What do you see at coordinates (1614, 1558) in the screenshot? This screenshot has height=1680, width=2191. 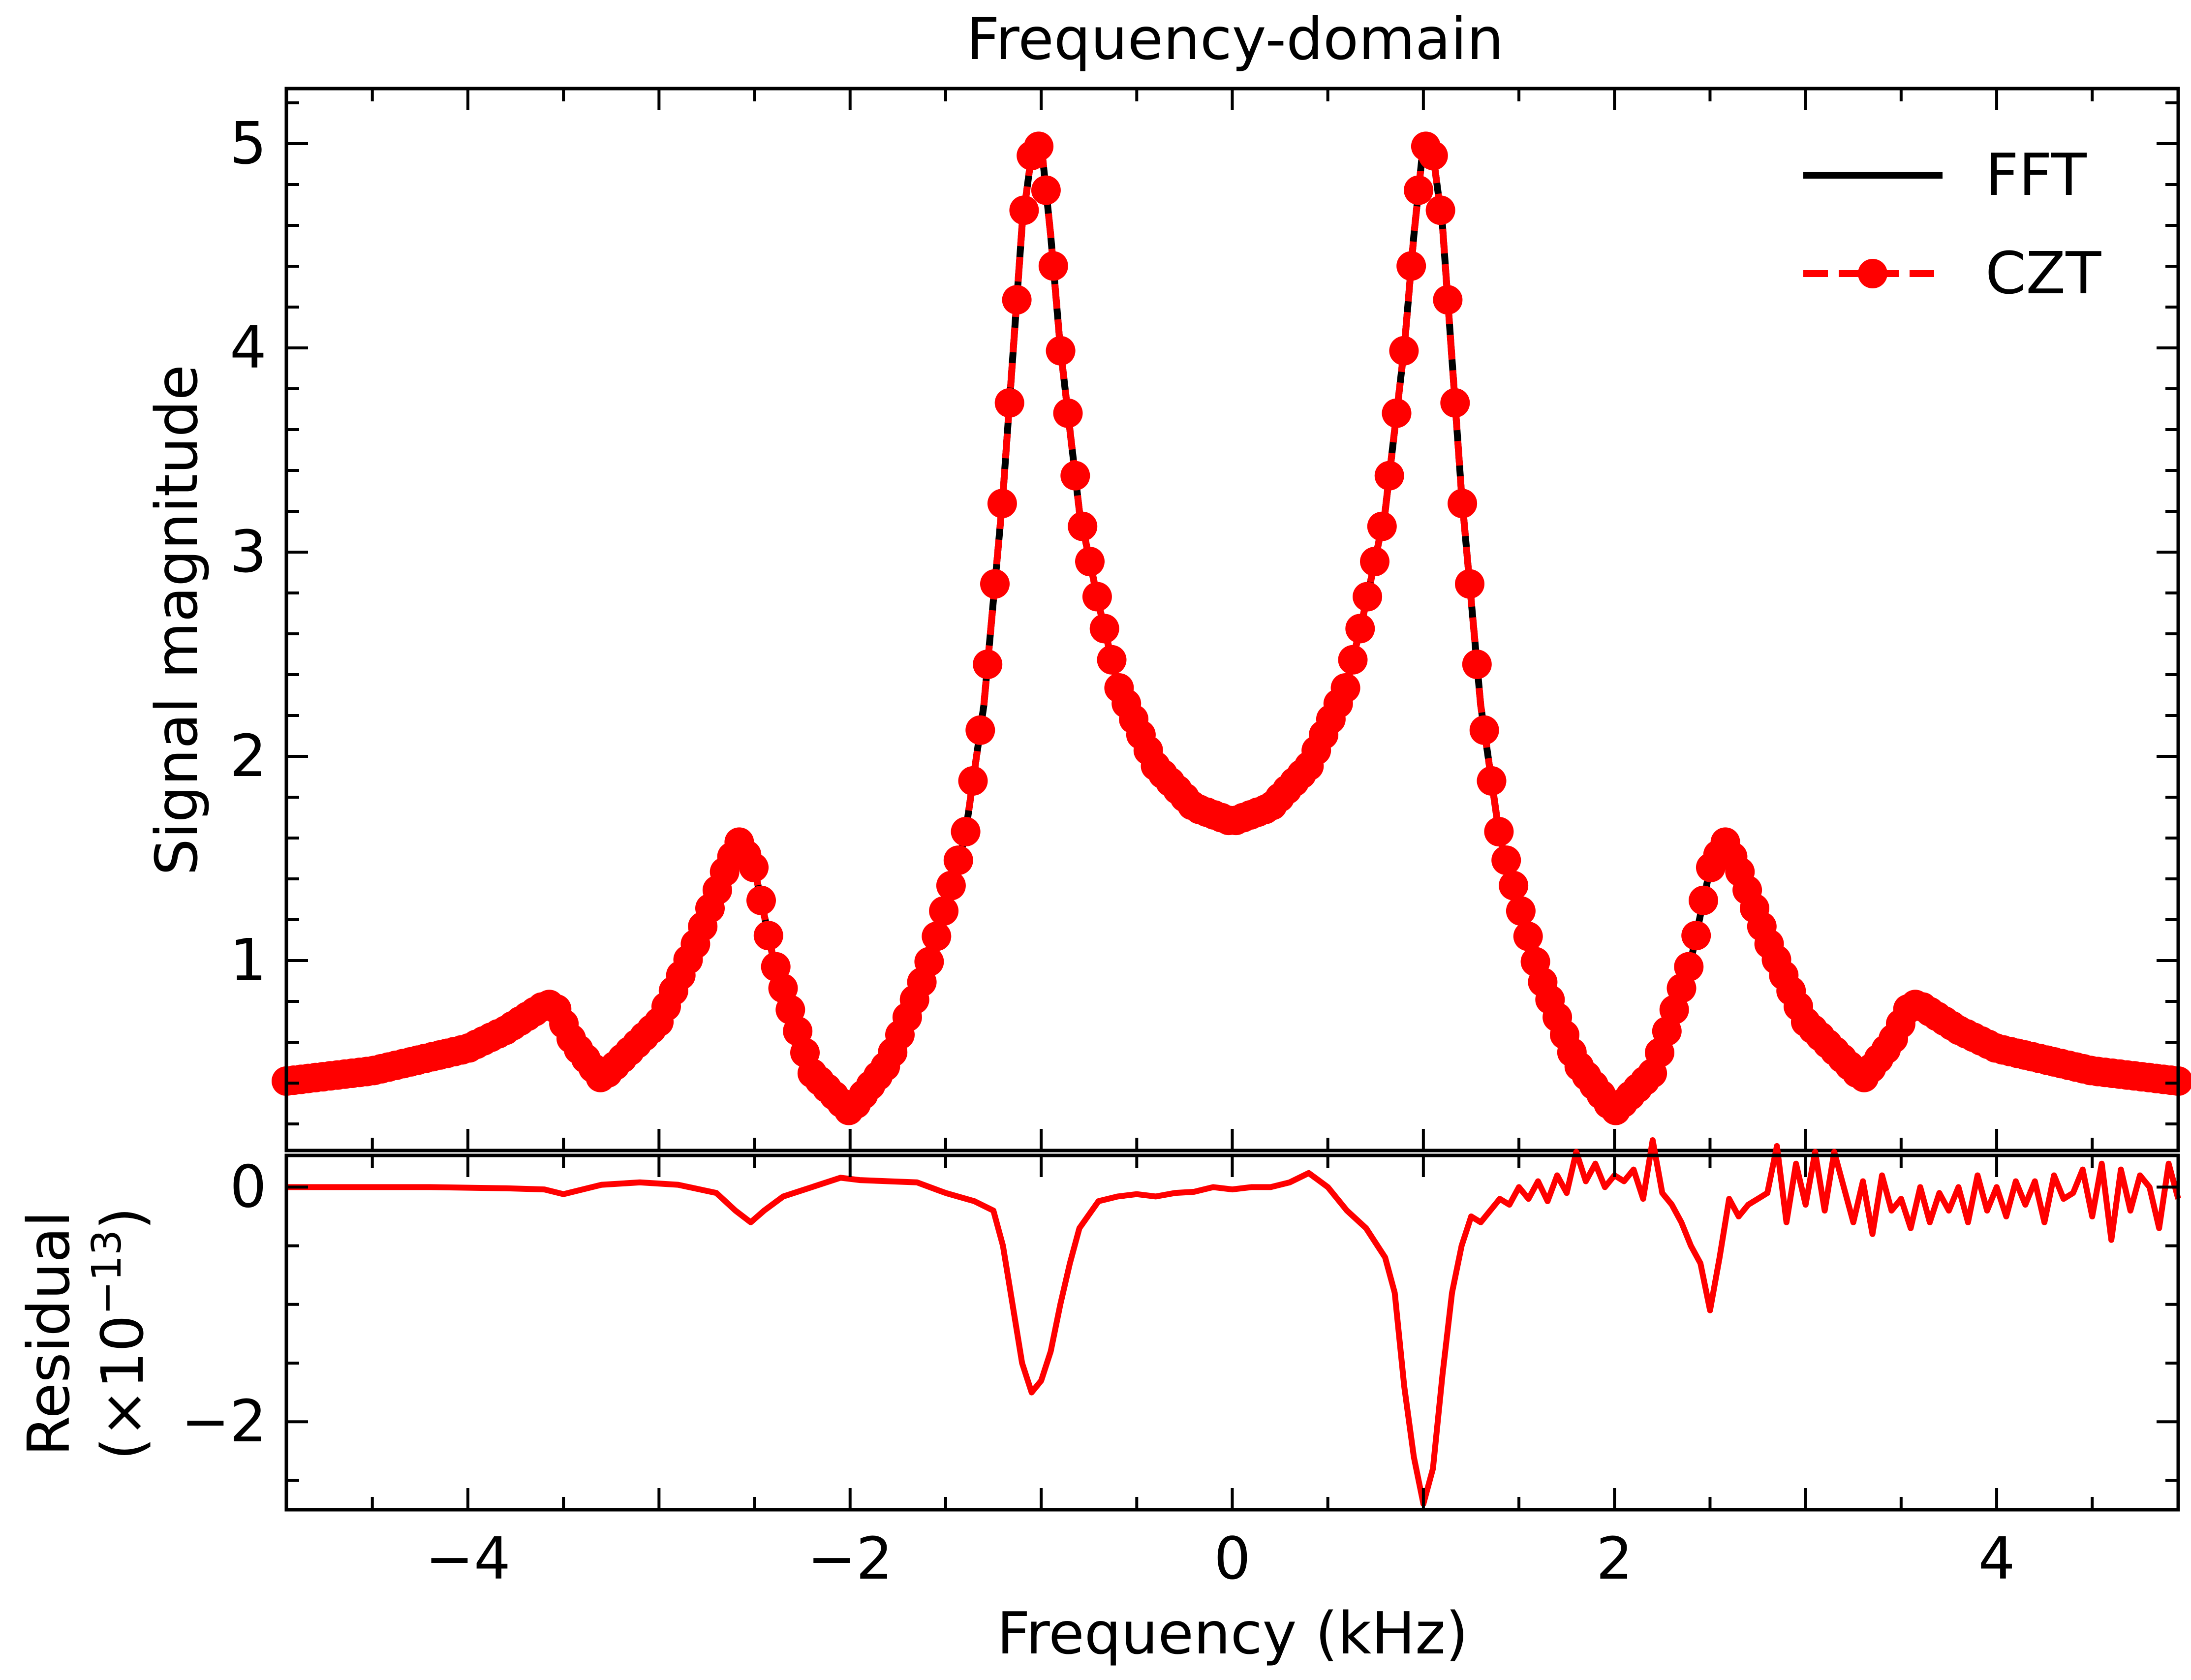 I see `x-tick-label: 2` at bounding box center [1614, 1558].